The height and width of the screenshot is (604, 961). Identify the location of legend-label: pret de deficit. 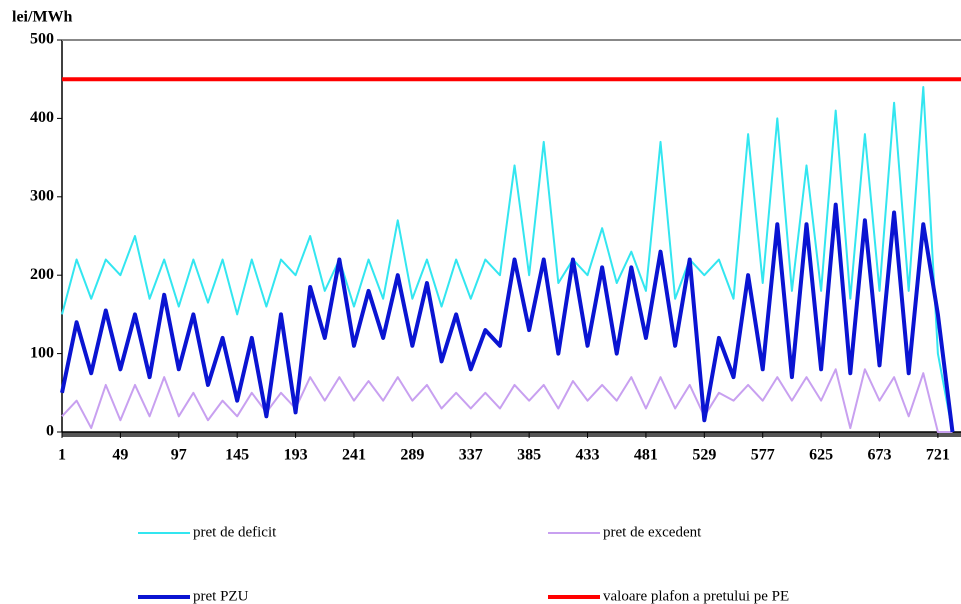
(235, 532).